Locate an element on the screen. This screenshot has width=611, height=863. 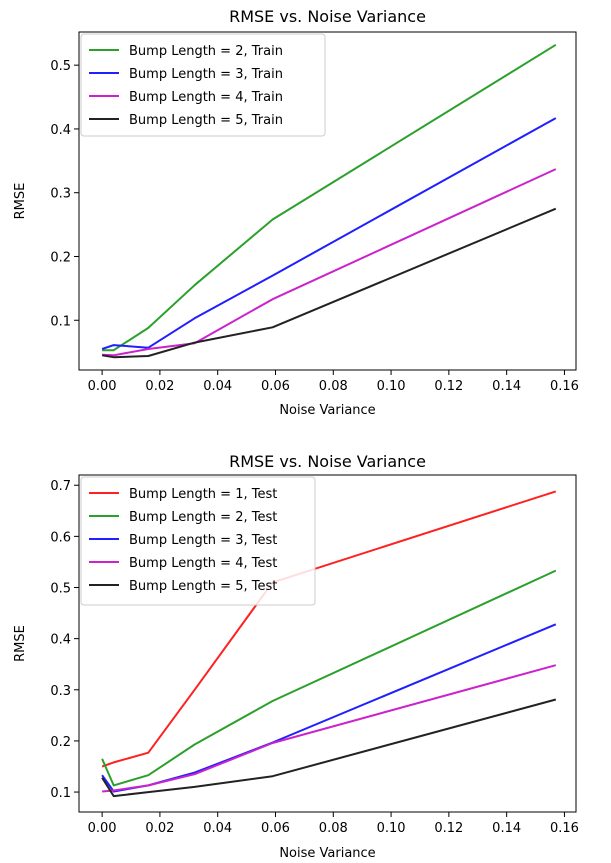
legend-label-4: Bump Length = 4, Test is located at coordinates (203, 563).